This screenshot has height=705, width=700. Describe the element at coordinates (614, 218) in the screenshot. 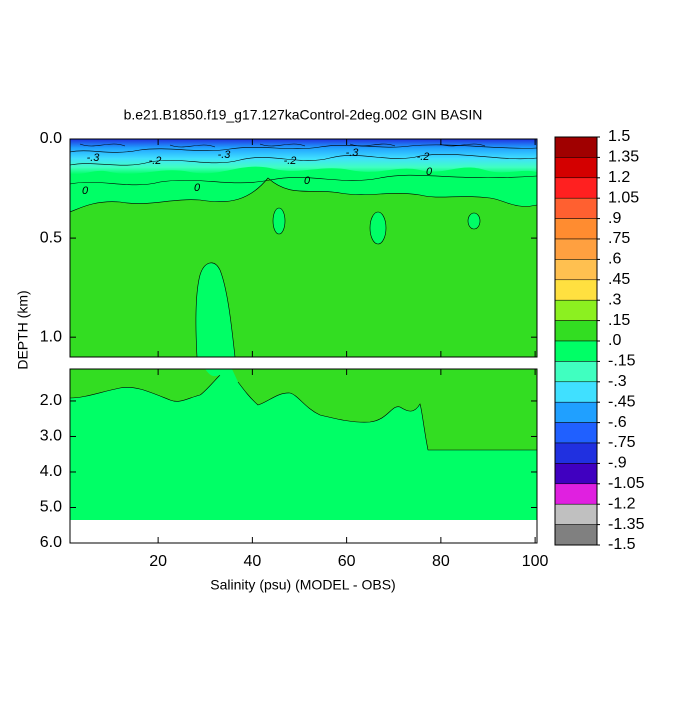

I see `colorbar-label: .9` at that location.